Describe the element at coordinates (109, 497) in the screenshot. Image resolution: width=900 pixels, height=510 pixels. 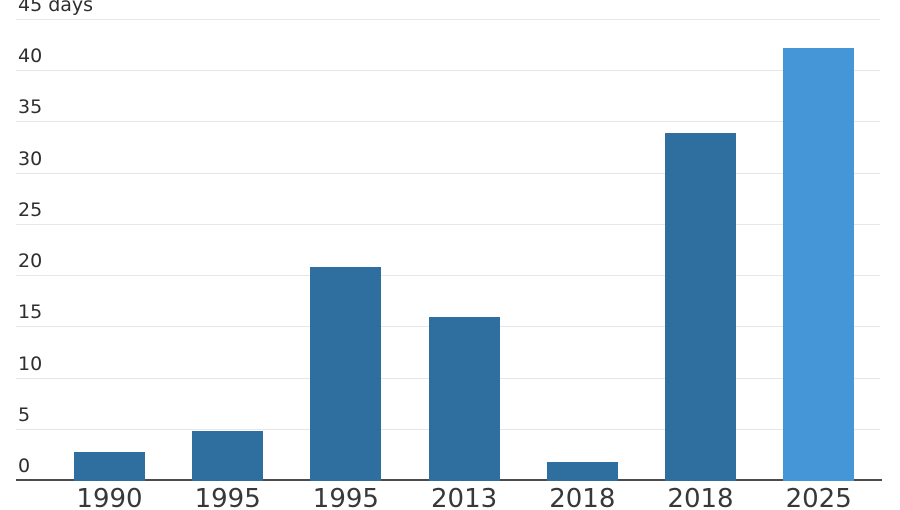
I see `x-tick-label: 1990` at that location.